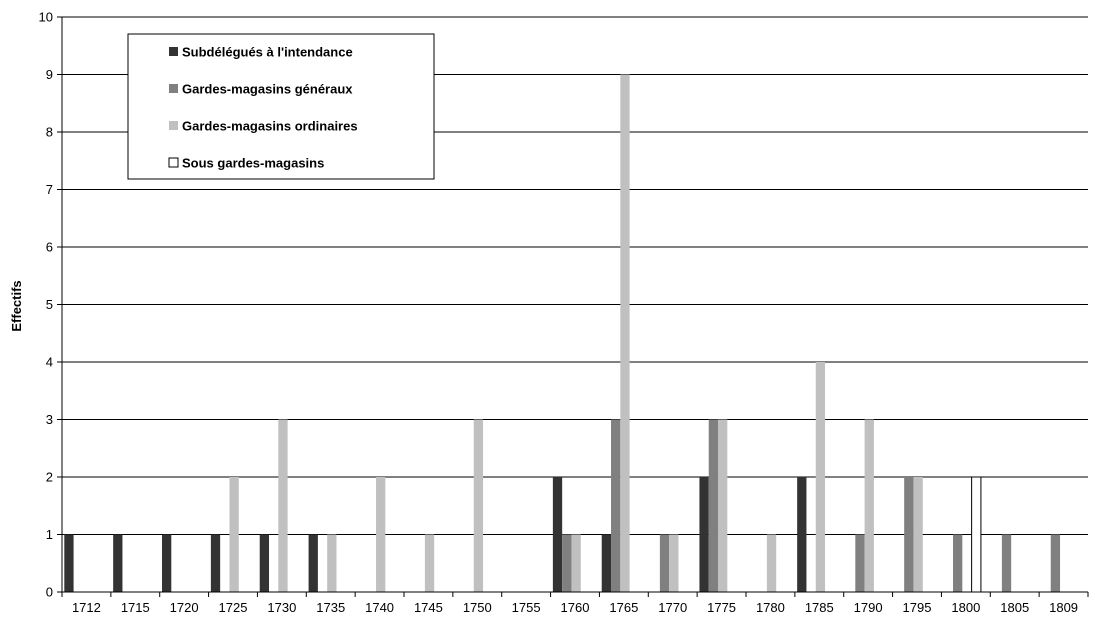 This screenshot has width=1095, height=626. What do you see at coordinates (267, 52) in the screenshot?
I see `legend-label: Subdélégués à l'intendance` at bounding box center [267, 52].